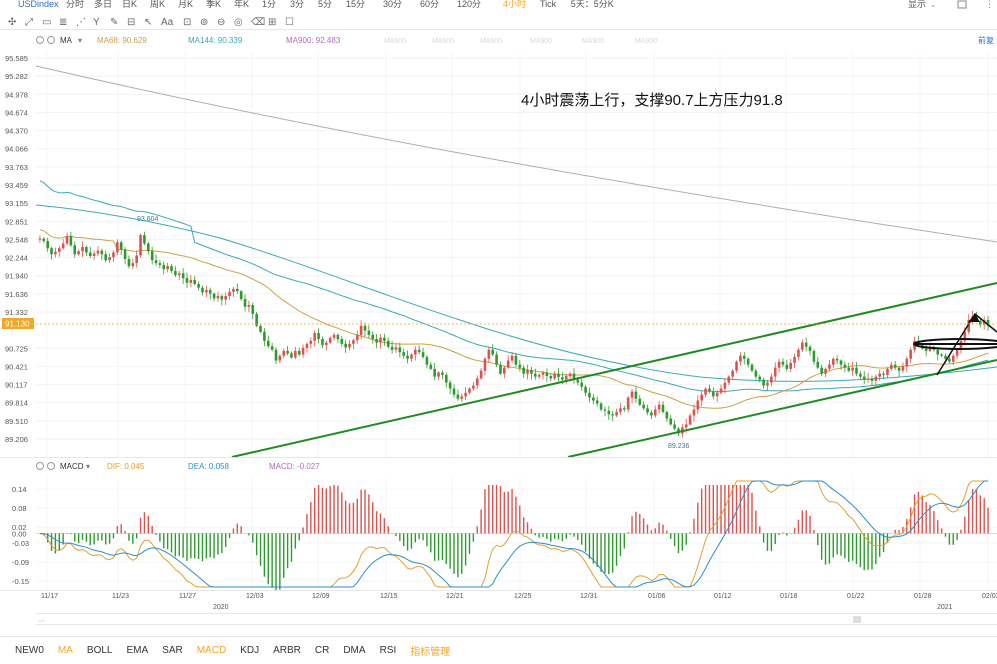 The image size is (997, 664). I want to click on indicator-boll: BOLL, so click(99, 650).